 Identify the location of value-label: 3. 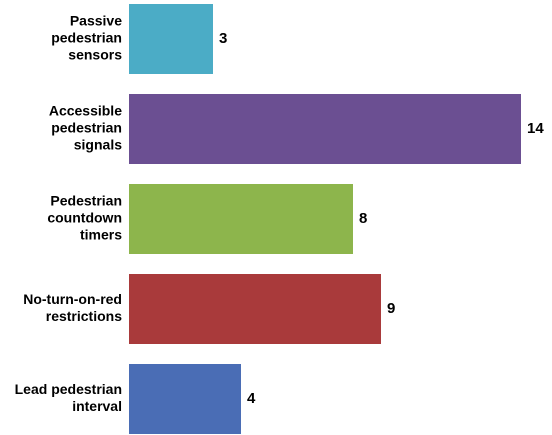
(223, 38).